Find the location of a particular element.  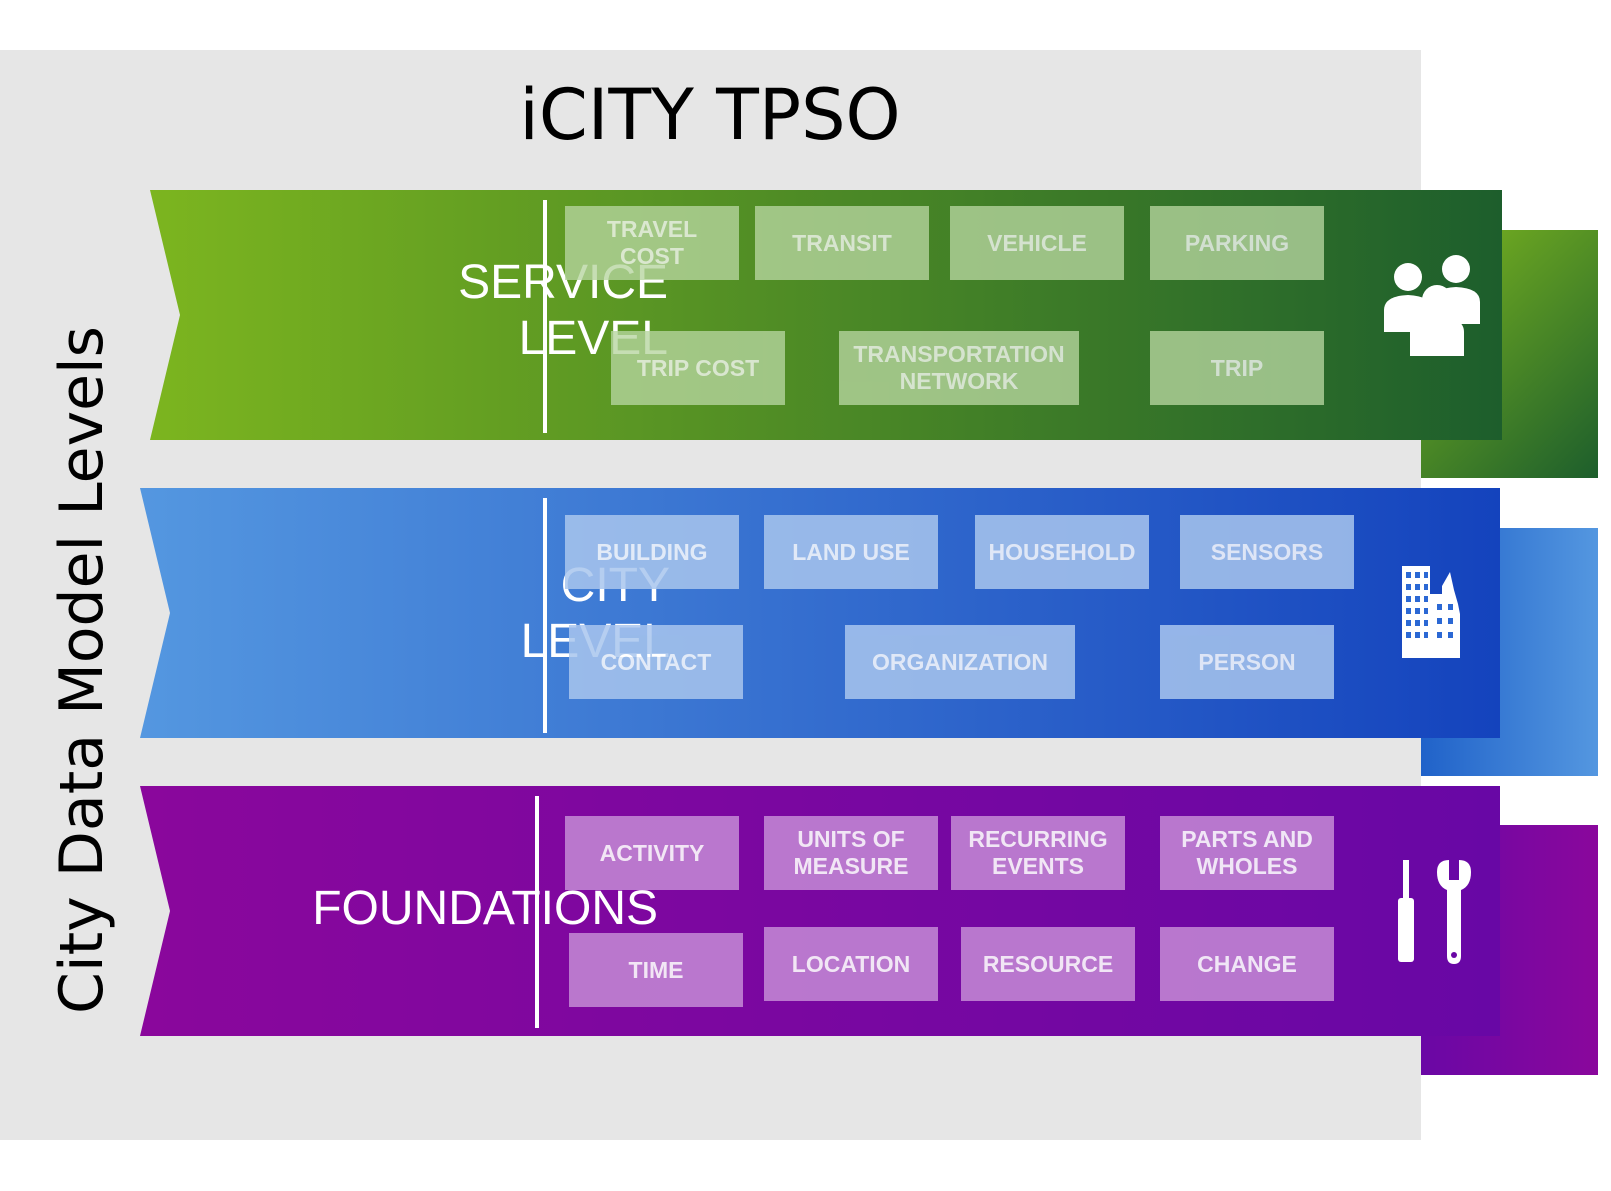

foundation-item-time: TIME is located at coordinates (656, 970).